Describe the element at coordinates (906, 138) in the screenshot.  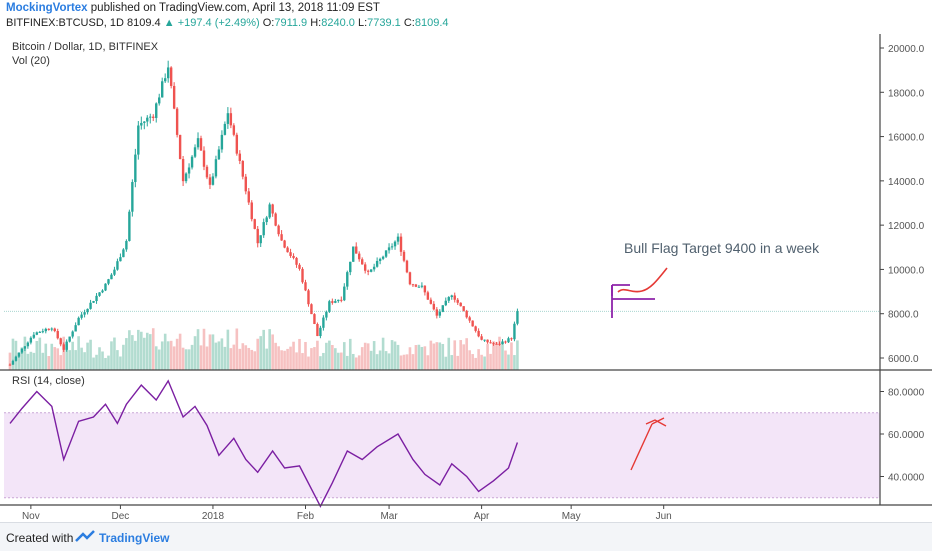
I see `price-tick-label: 16000.0` at that location.